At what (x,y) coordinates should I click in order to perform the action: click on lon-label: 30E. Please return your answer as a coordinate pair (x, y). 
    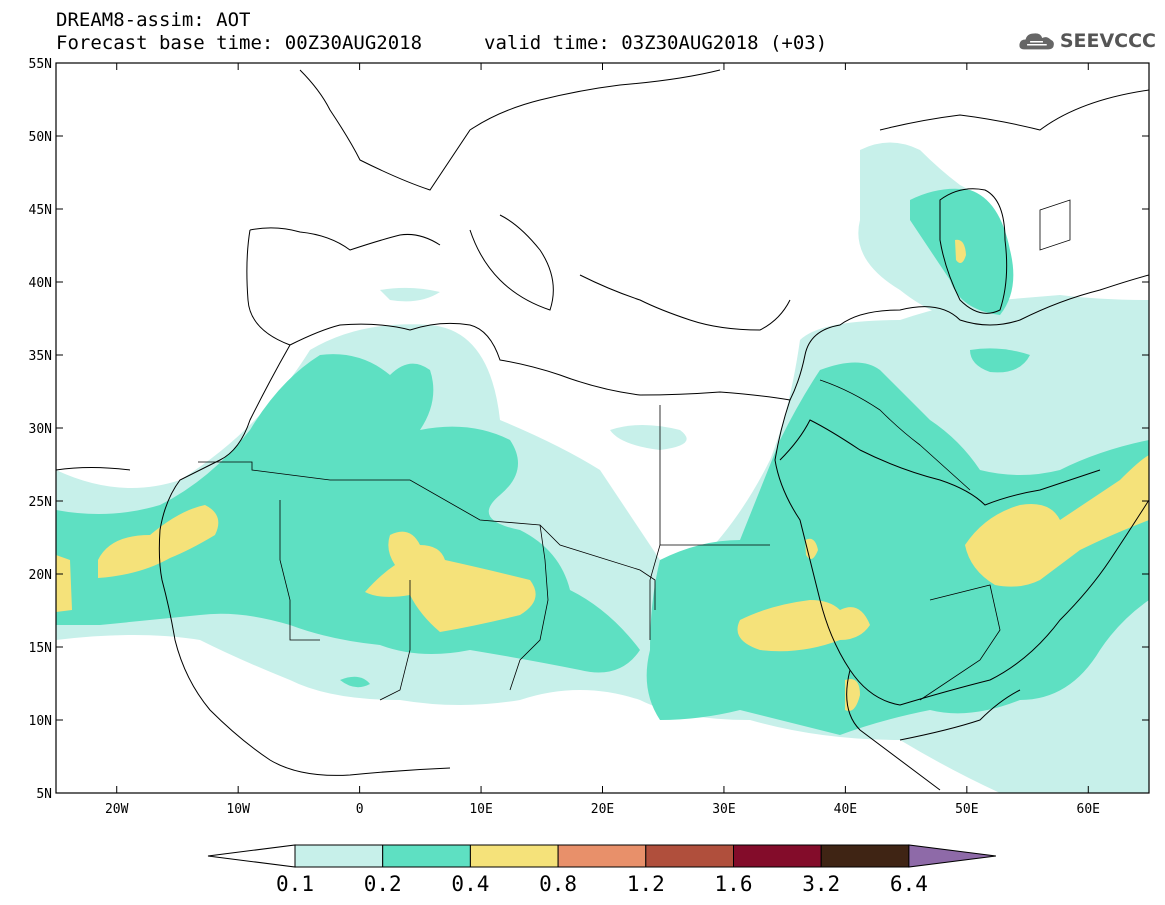
    Looking at the image, I should click on (723, 809).